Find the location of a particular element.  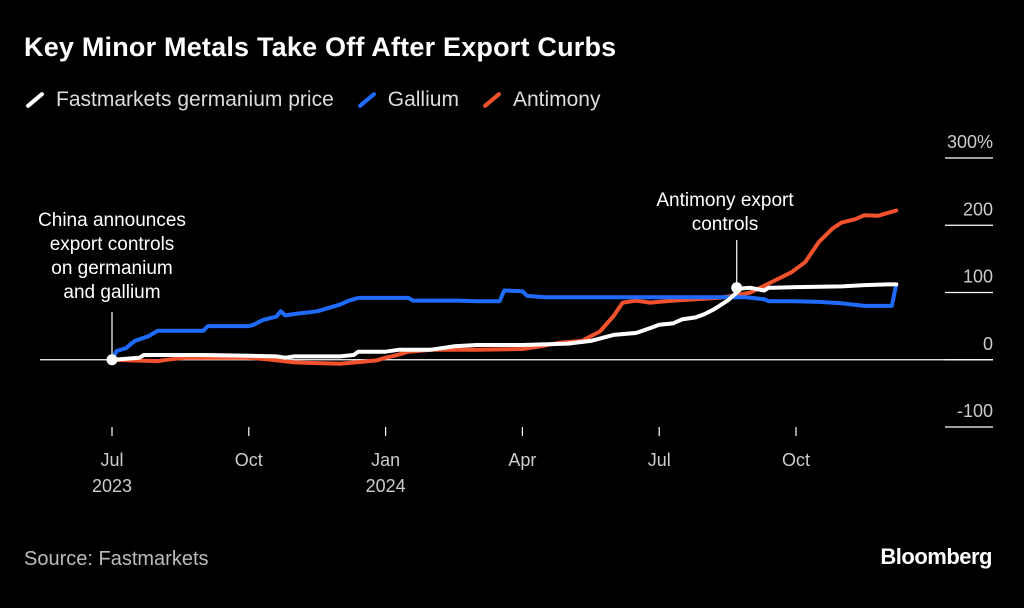

source-note: Source: Fastmarkets is located at coordinates (116, 559).